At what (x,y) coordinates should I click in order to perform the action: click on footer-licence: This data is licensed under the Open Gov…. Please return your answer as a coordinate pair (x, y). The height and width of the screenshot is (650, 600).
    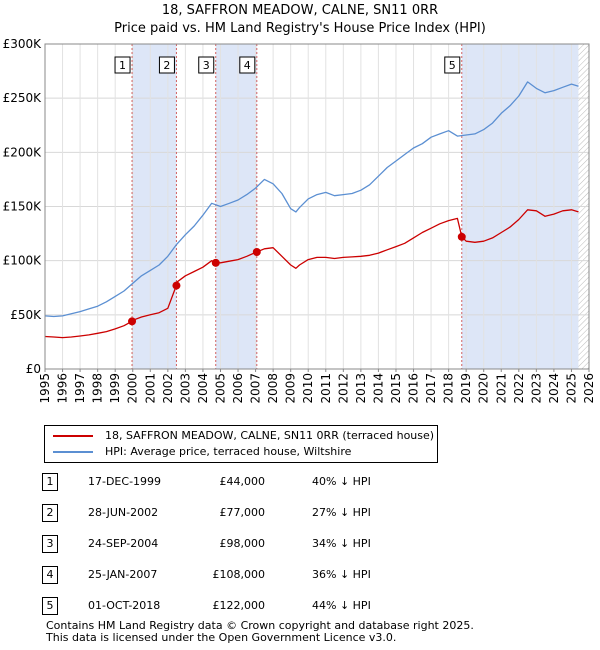
    Looking at the image, I should click on (221, 637).